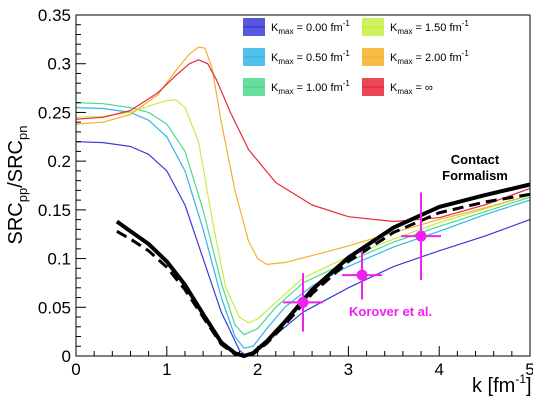  What do you see at coordinates (475, 159) in the screenshot?
I see `contact-formalism-annotation-line1: Contact` at bounding box center [475, 159].